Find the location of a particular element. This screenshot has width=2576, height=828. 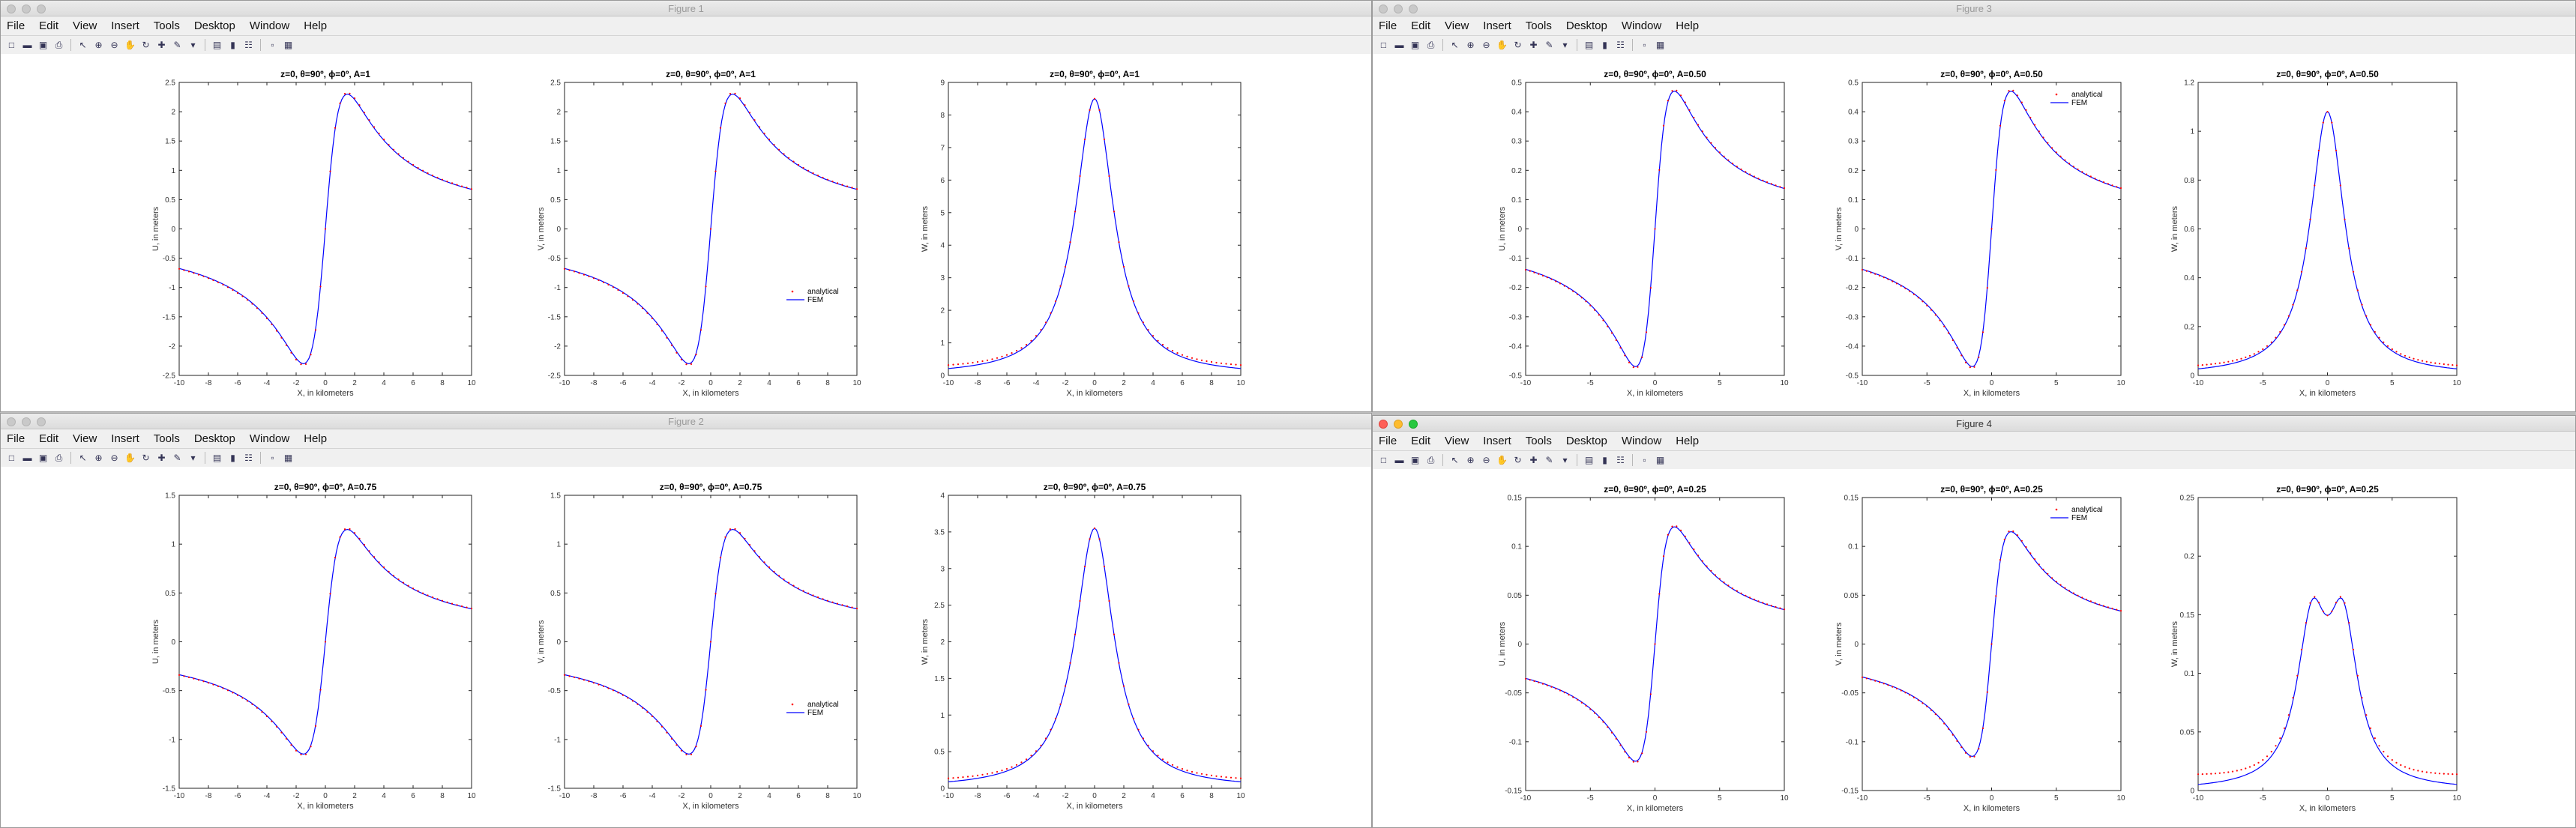

window-titlebar: Figure 3 is located at coordinates (1974, 8).